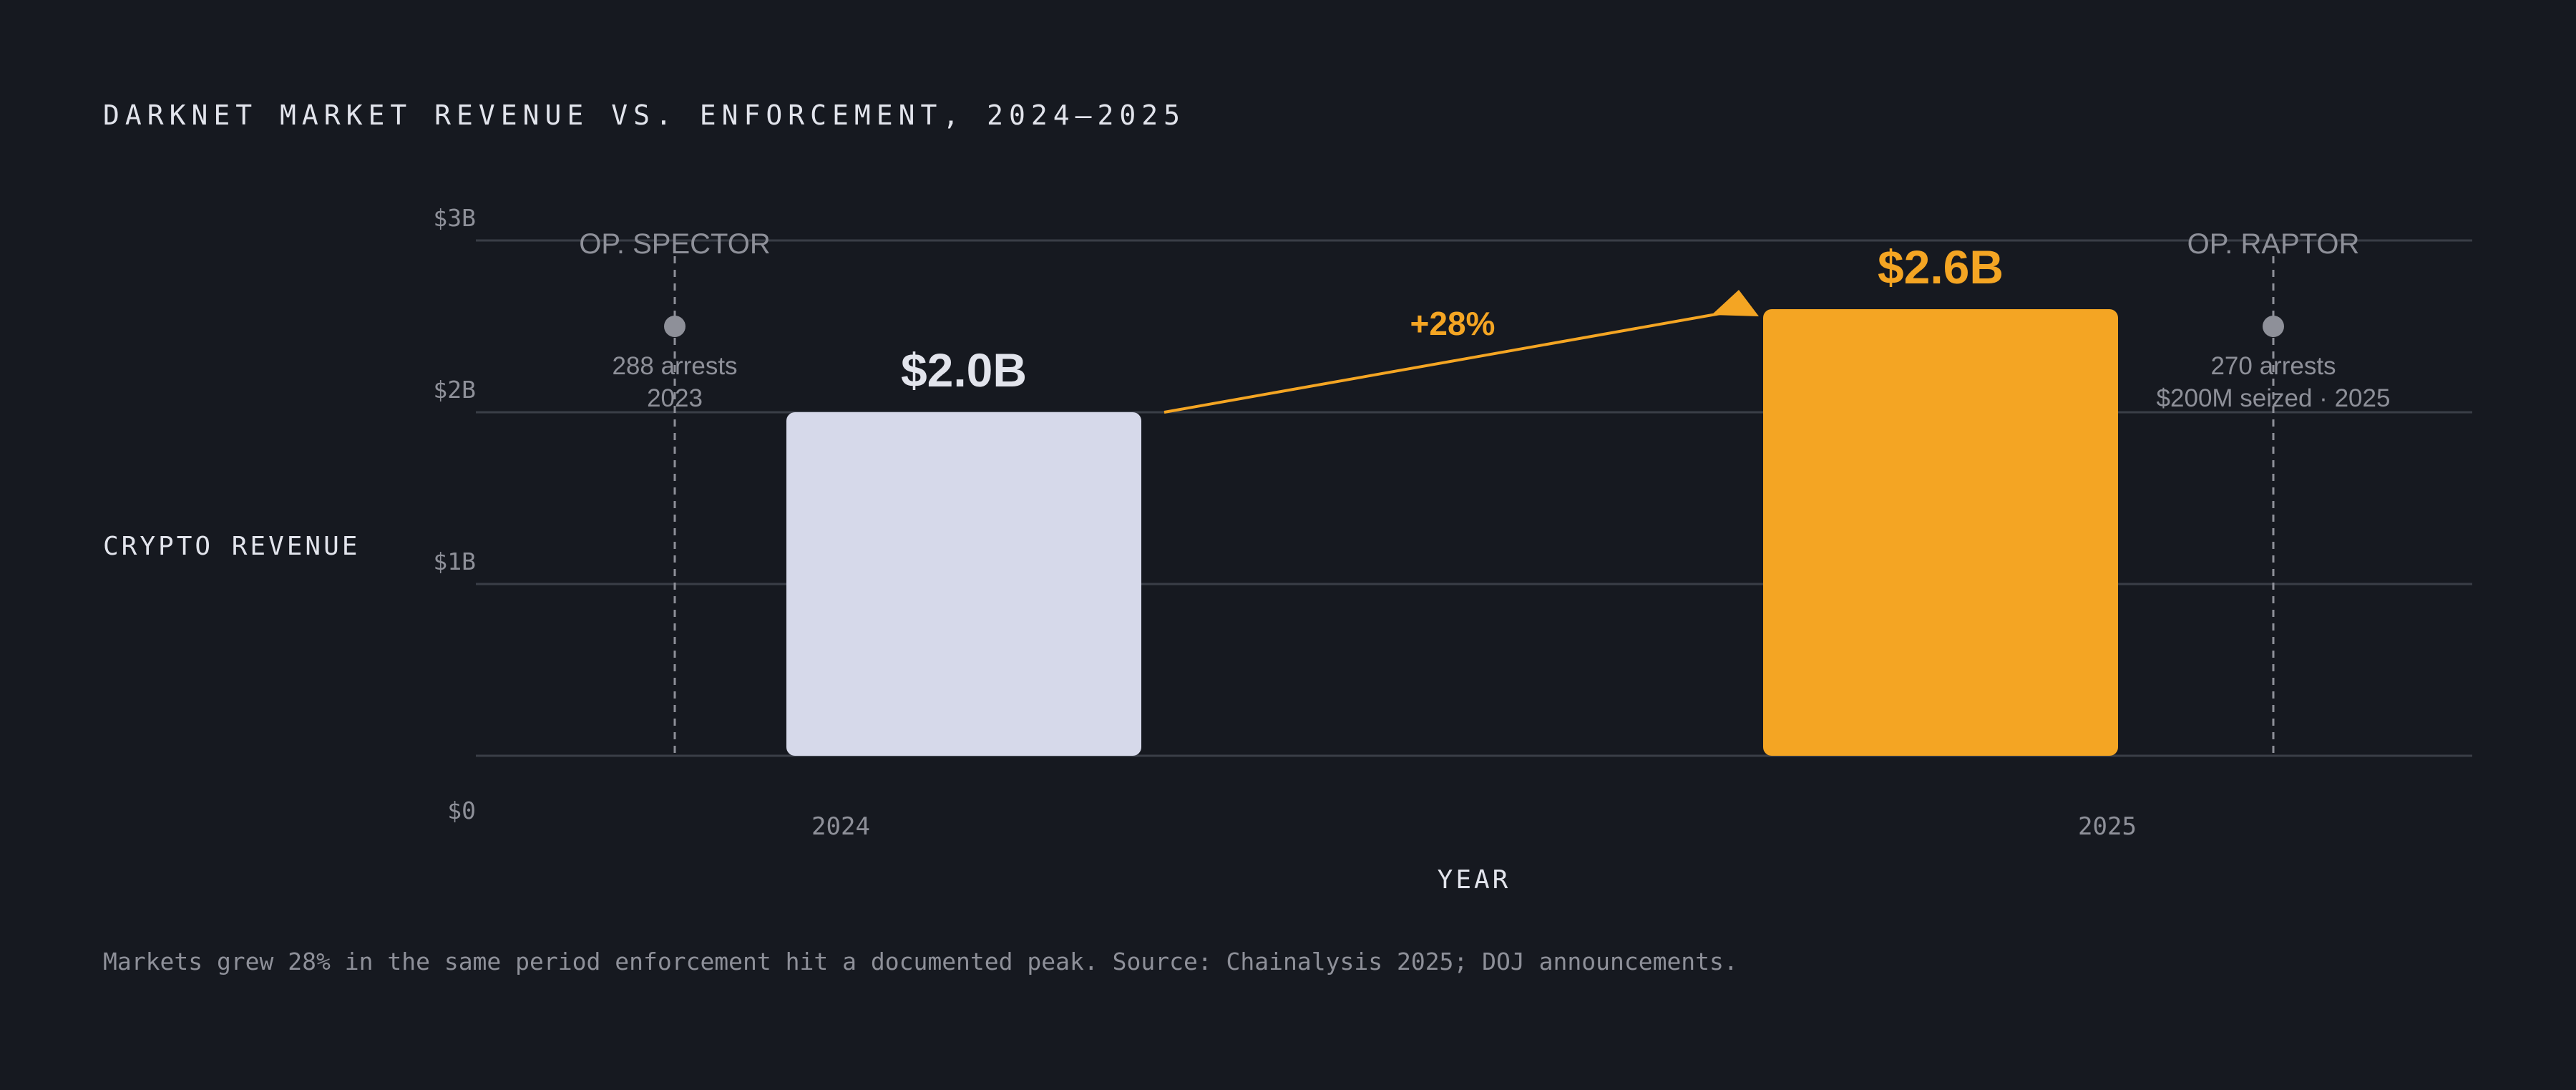  What do you see at coordinates (841, 827) in the screenshot?
I see `x-tick-label: 2024` at bounding box center [841, 827].